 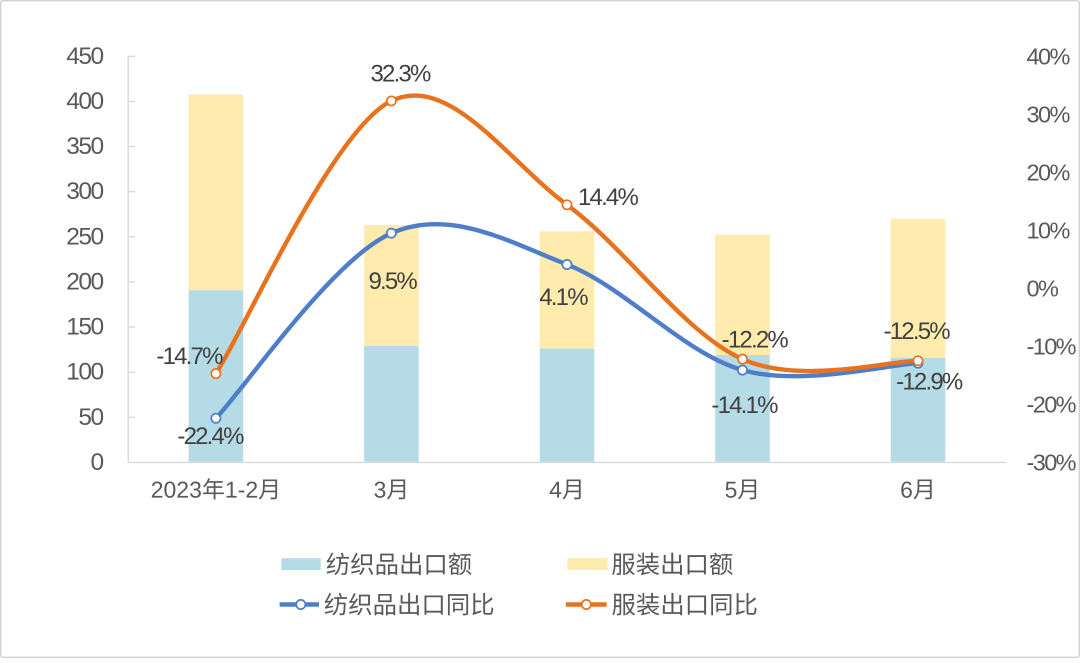 I want to click on svg-text: 40%, so click(x=1049, y=56).